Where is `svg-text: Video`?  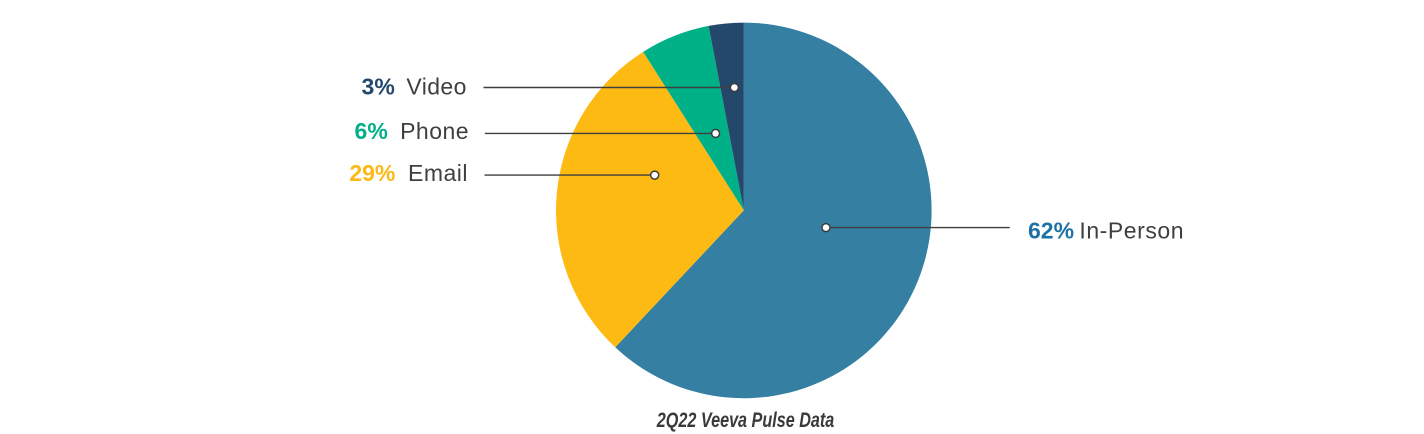
svg-text: Video is located at coordinates (436, 87).